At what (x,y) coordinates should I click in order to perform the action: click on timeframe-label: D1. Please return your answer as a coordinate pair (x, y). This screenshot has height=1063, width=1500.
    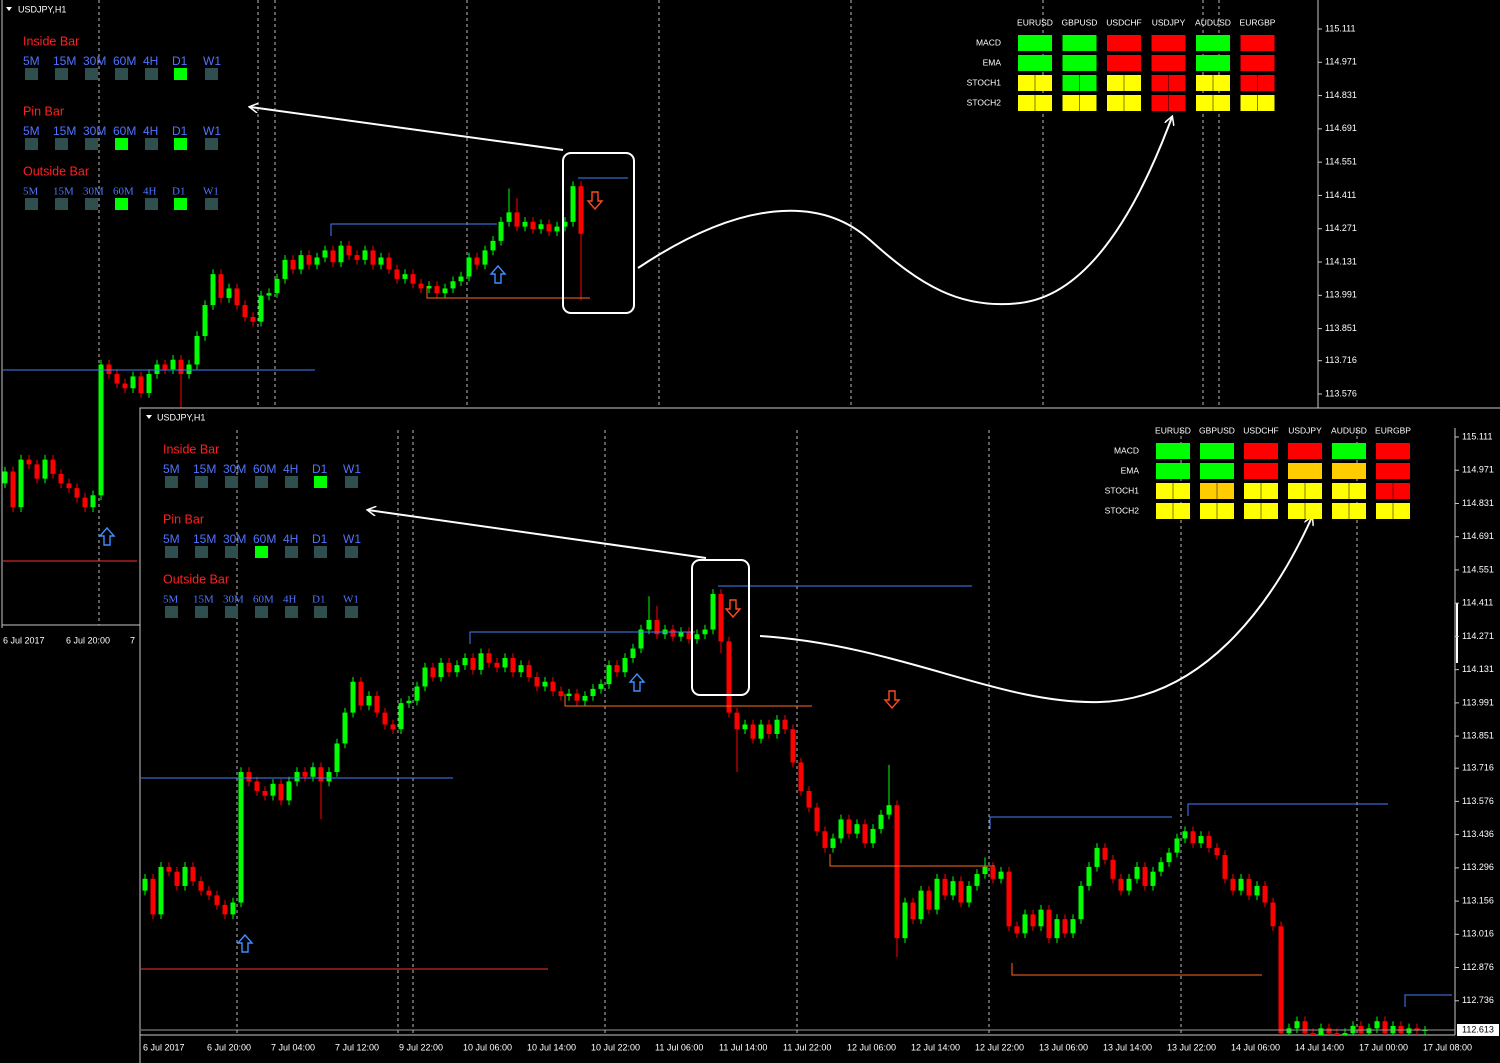
    Looking at the image, I should click on (178, 192).